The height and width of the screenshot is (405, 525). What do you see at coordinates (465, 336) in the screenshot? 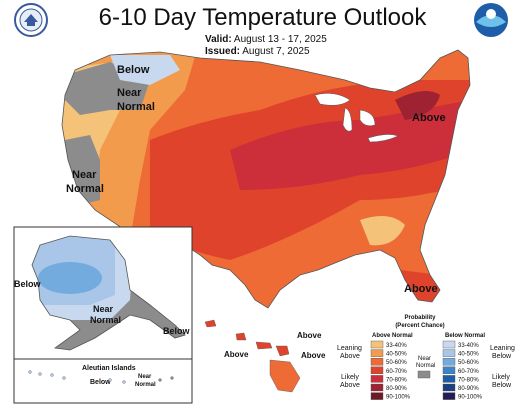
I see `legend-below-header: Below Normal` at bounding box center [465, 336].